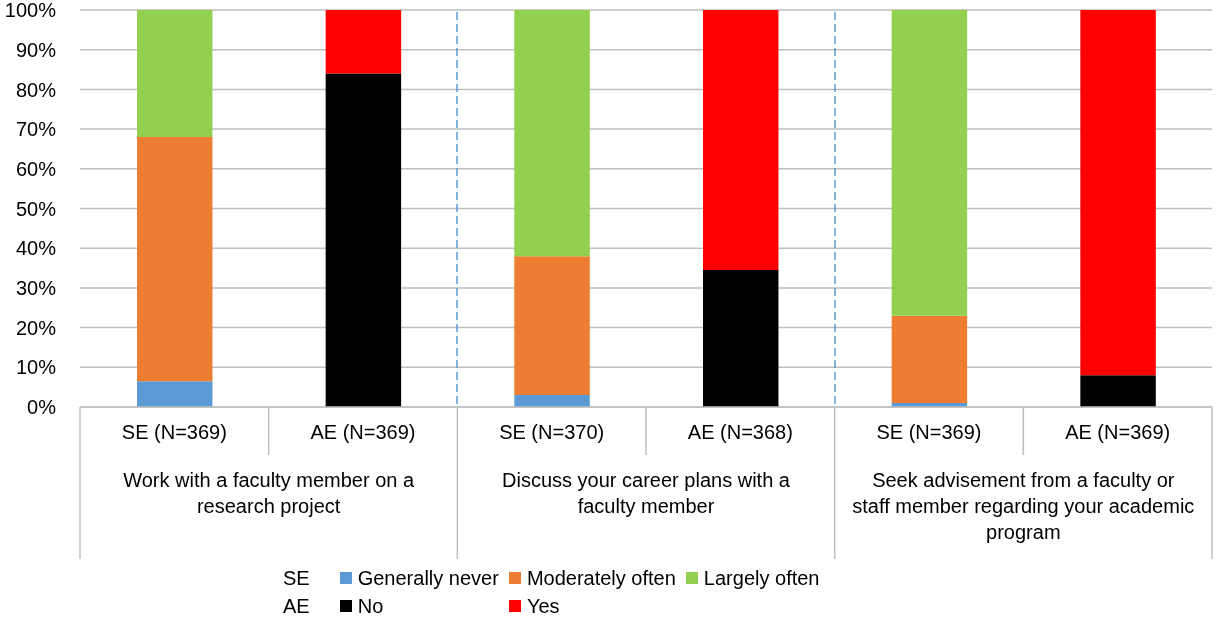  Describe the element at coordinates (36, 49) in the screenshot. I see `y-tick-label: 90%` at that location.